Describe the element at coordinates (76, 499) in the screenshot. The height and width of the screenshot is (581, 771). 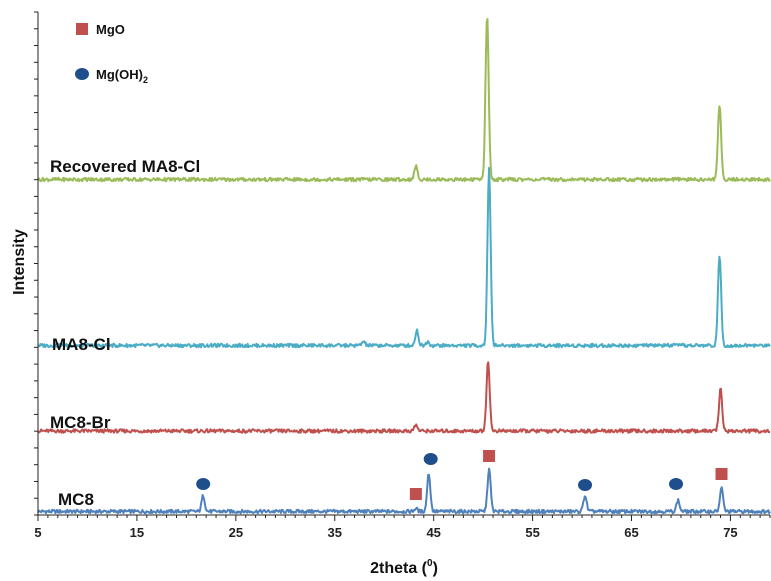
I see `series-label-mc8: MC8` at that location.